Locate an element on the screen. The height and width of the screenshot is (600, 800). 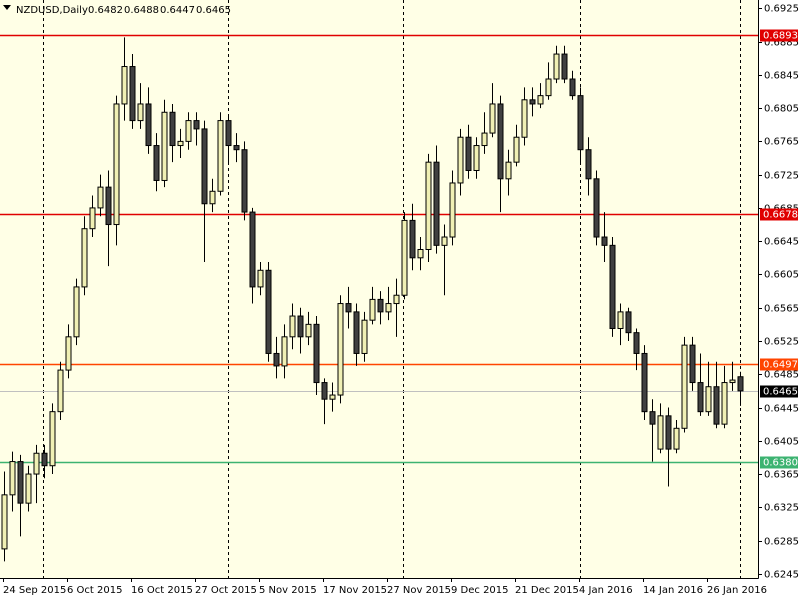
level-label: 0.6678 is located at coordinates (780, 215).